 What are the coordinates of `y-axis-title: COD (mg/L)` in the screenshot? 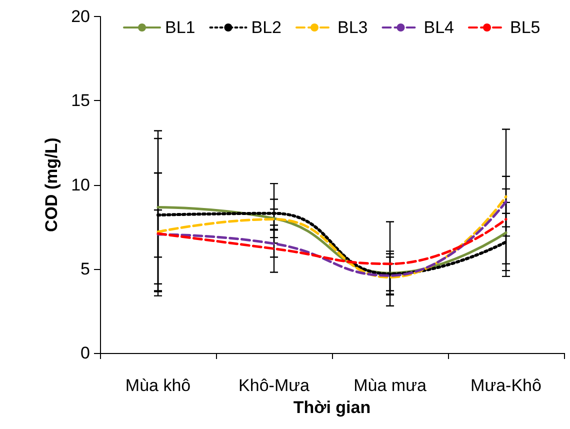 It's located at (52, 185).